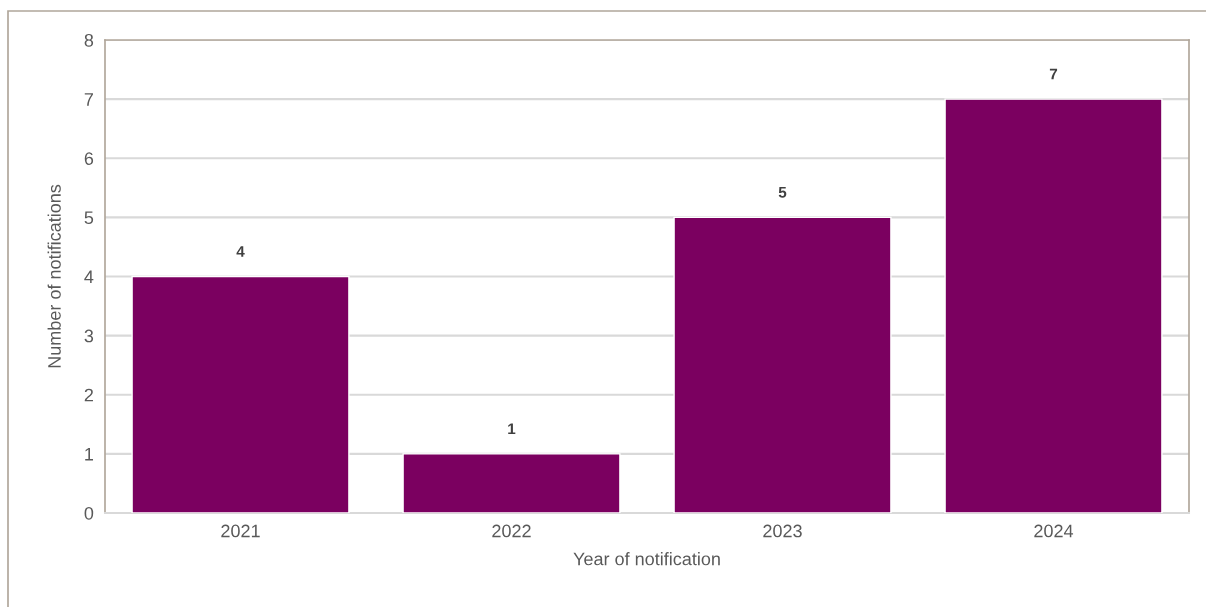 This screenshot has width=1206, height=607. I want to click on data-label: 5, so click(782, 192).